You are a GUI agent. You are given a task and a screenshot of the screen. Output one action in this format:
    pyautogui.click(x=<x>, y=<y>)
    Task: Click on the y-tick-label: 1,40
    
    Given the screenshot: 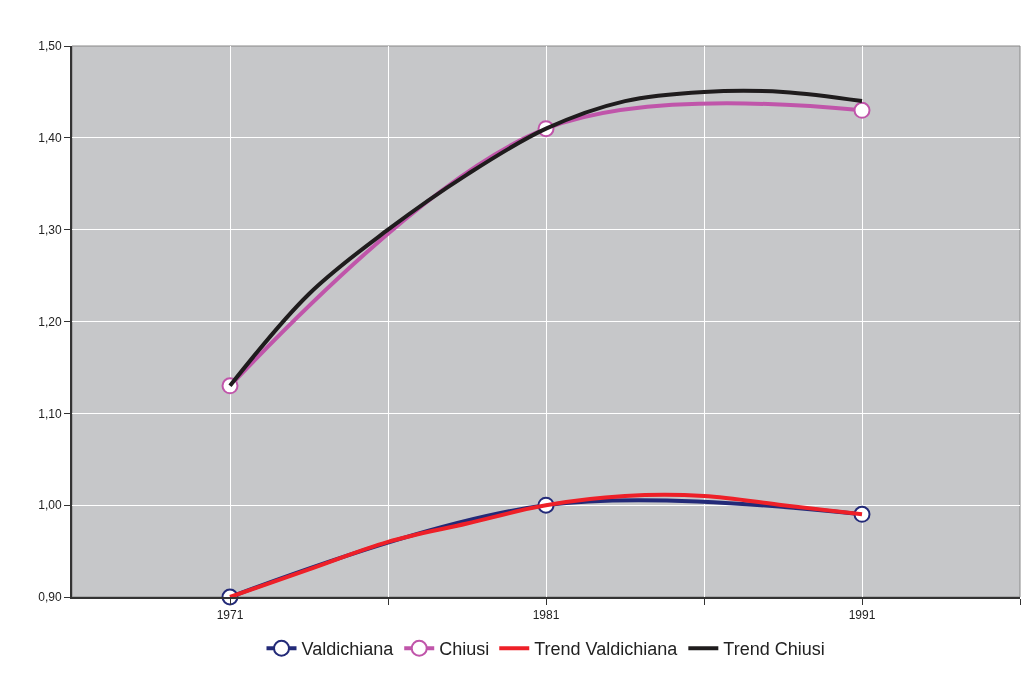 What is the action you would take?
    pyautogui.click(x=50, y=138)
    